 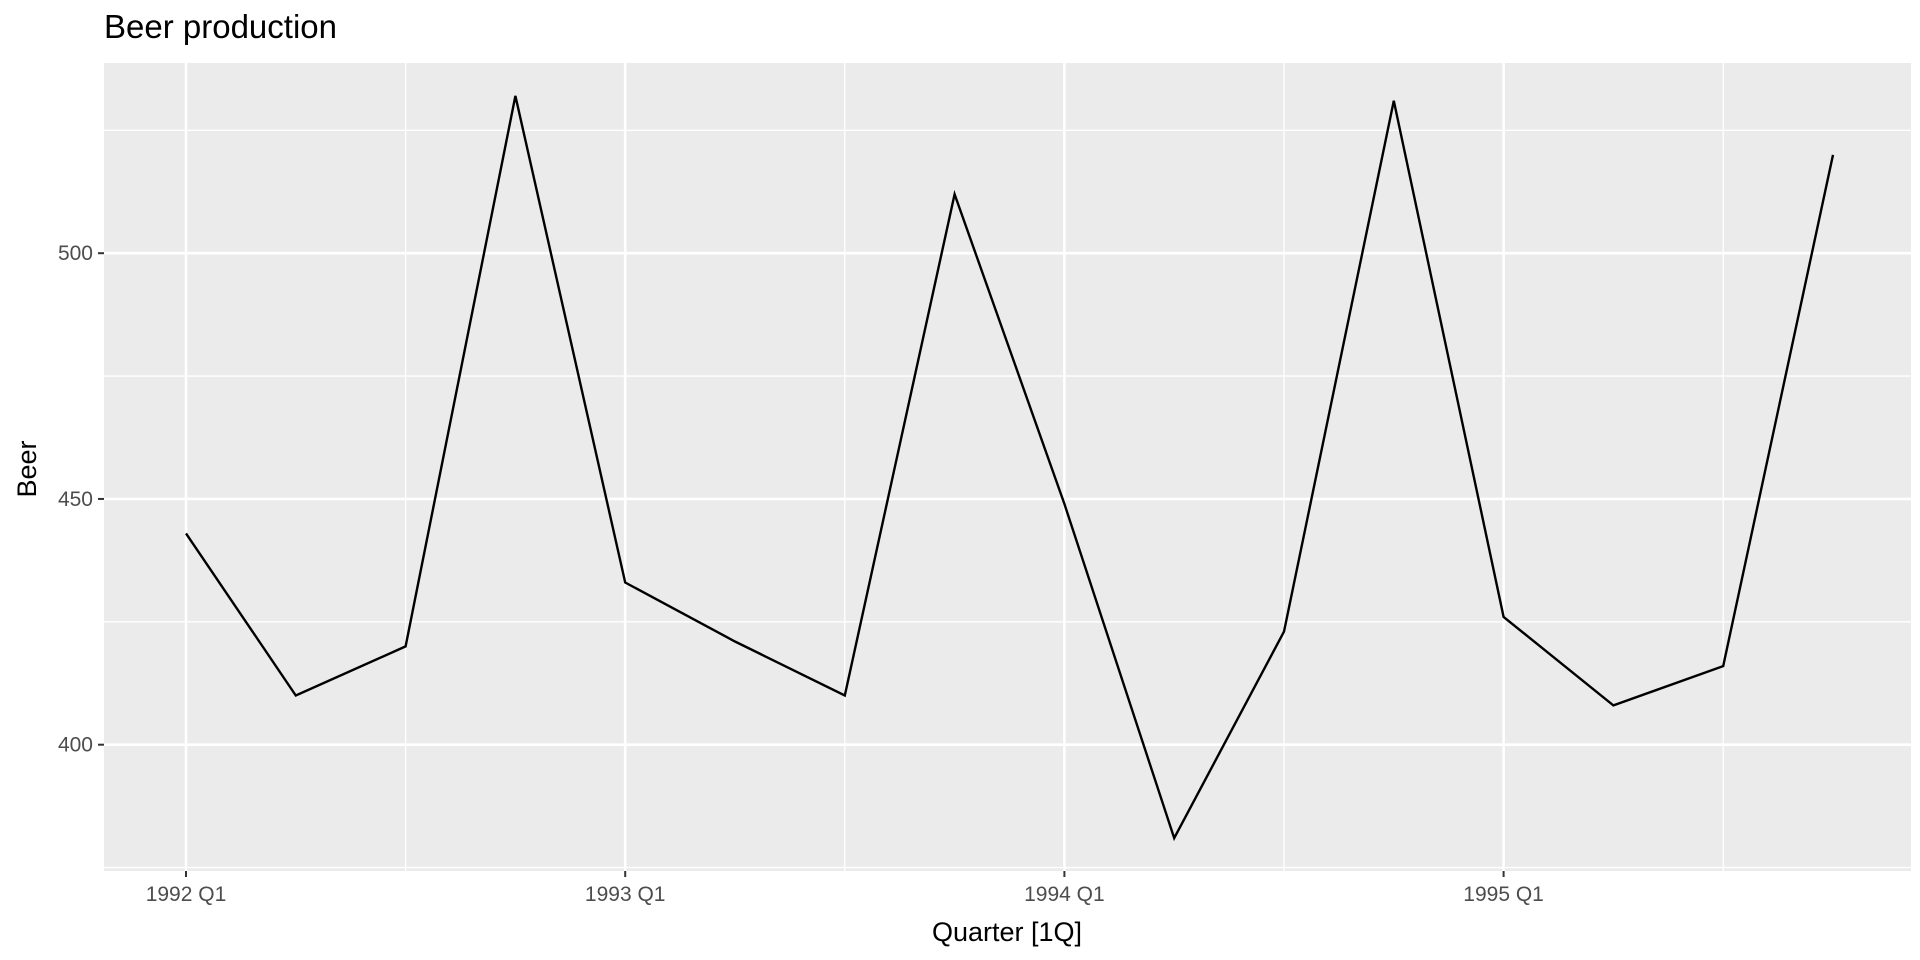 What do you see at coordinates (75, 253) in the screenshot?
I see `y-tick-label: 500` at bounding box center [75, 253].